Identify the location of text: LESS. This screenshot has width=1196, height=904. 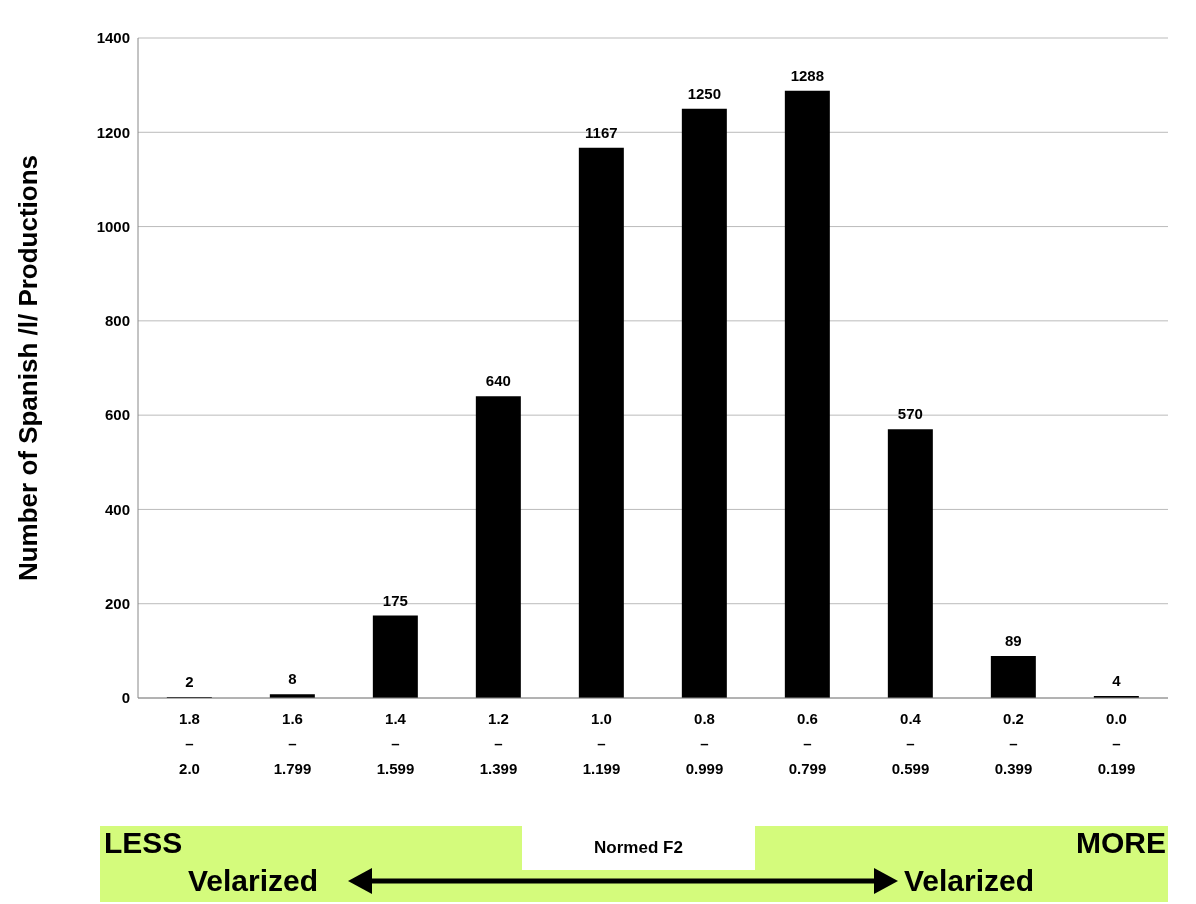
(143, 843).